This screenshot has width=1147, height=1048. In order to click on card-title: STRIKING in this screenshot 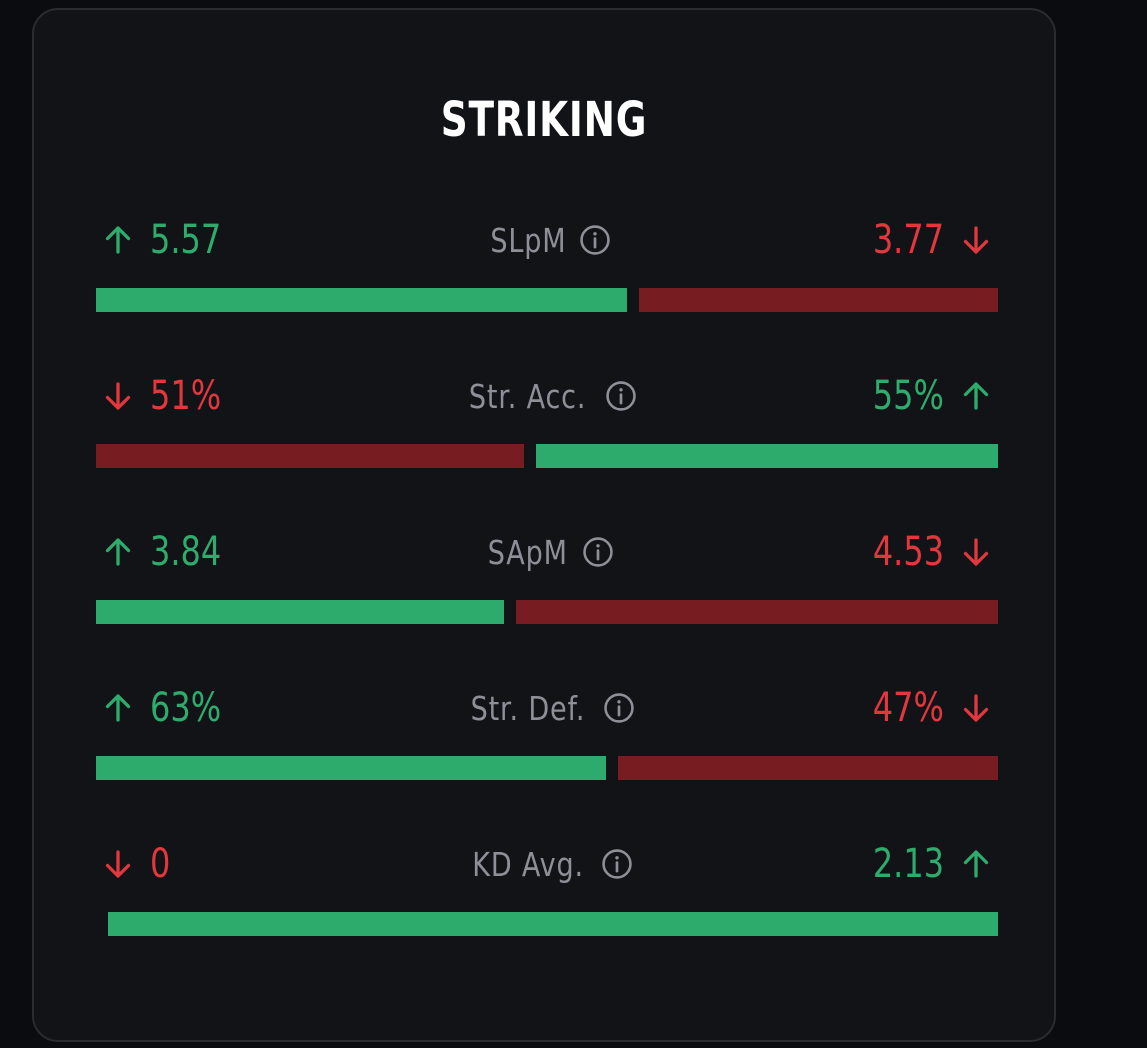, I will do `click(544, 120)`.